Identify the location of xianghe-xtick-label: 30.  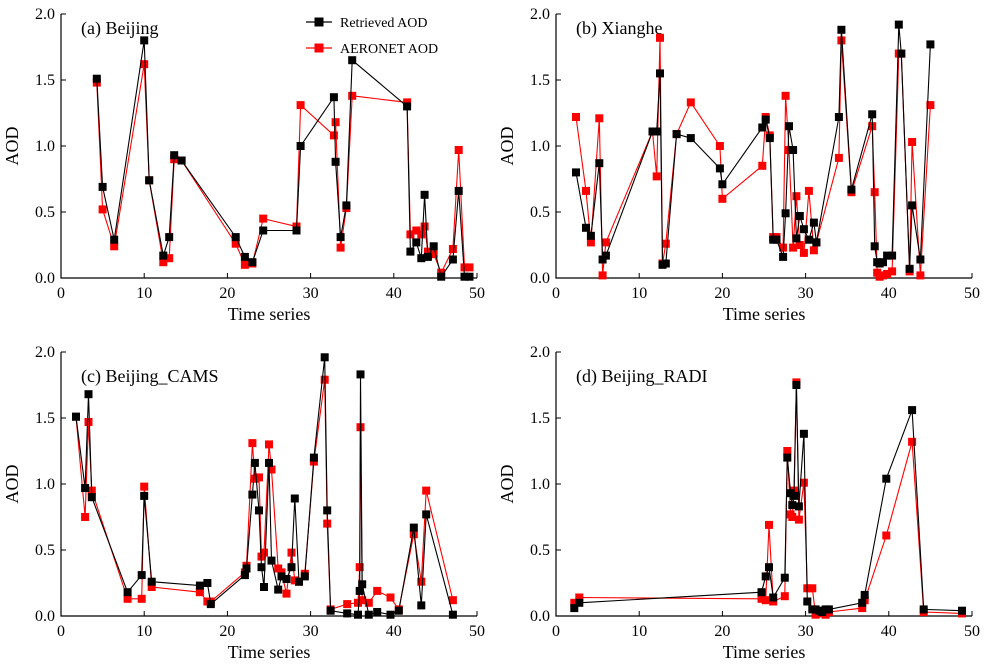
(806, 293).